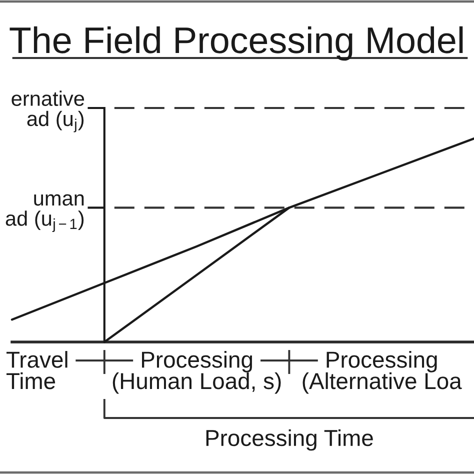  What do you see at coordinates (289, 440) in the screenshot?
I see `text: Processing Time` at bounding box center [289, 440].